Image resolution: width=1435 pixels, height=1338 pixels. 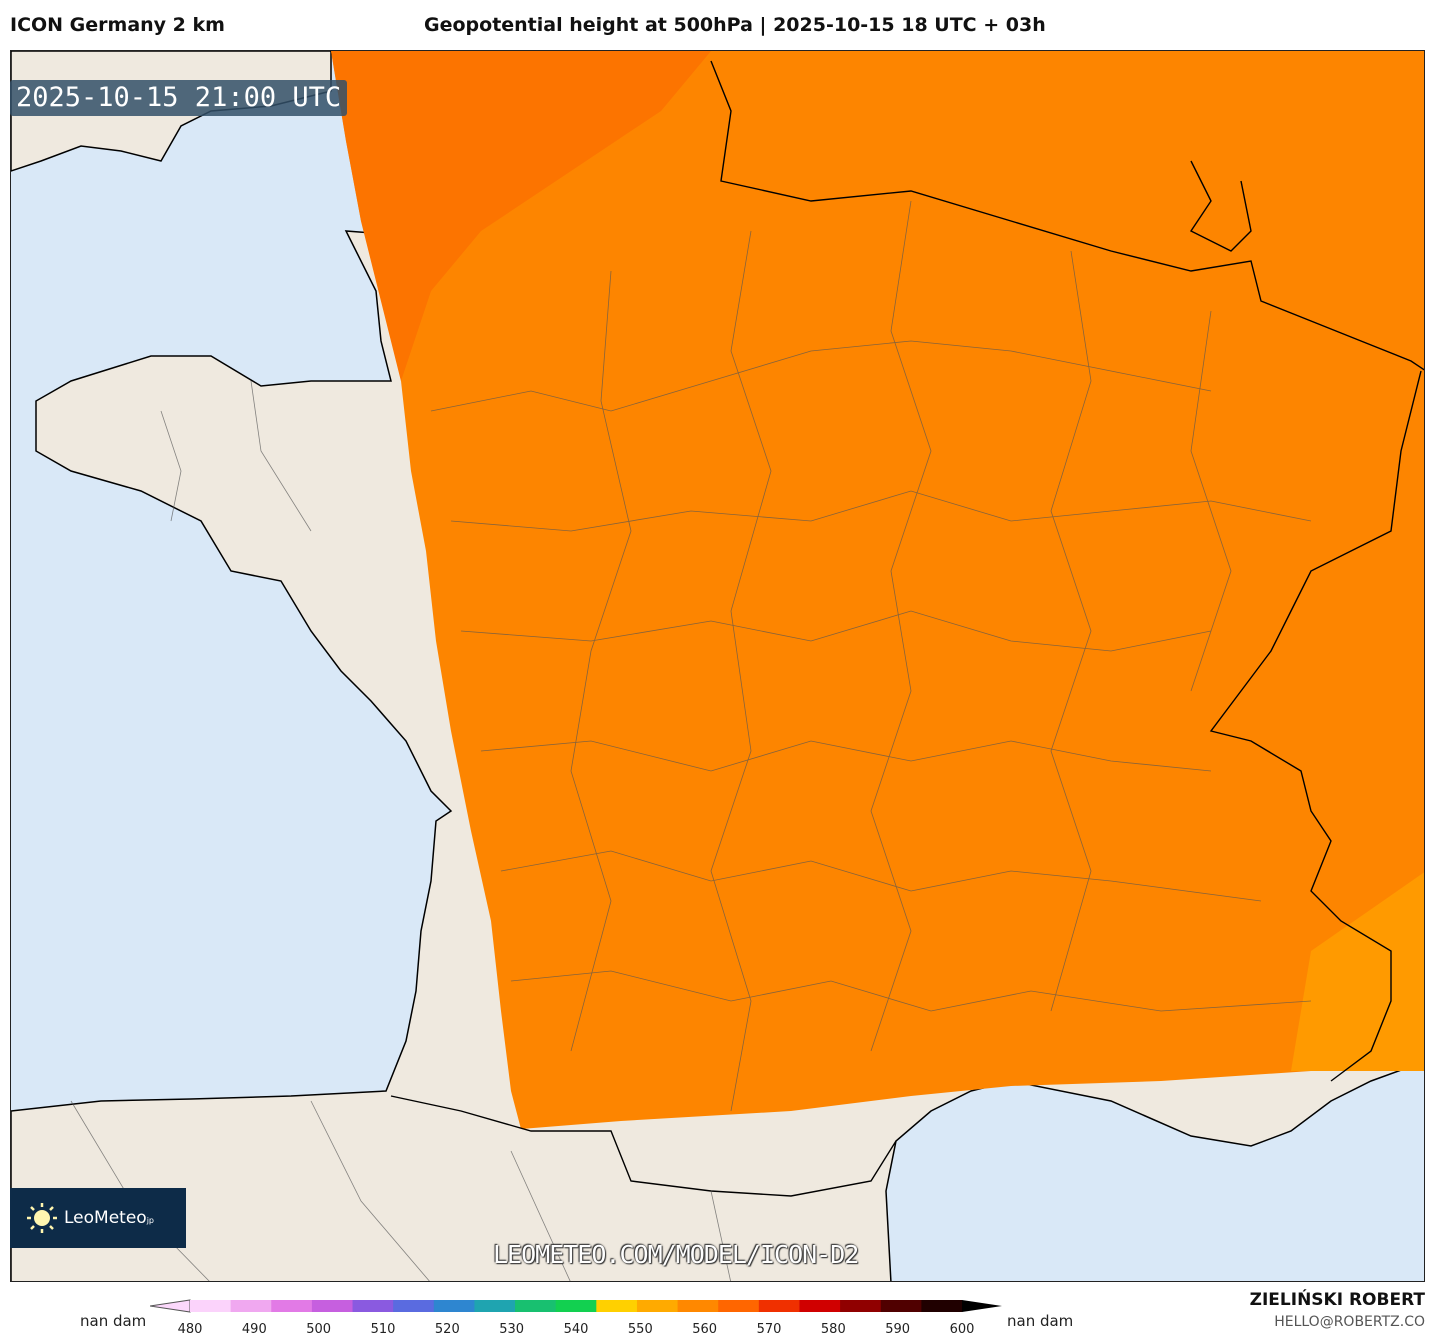 What do you see at coordinates (42, 1218) in the screenshot?
I see `sun-icon` at bounding box center [42, 1218].